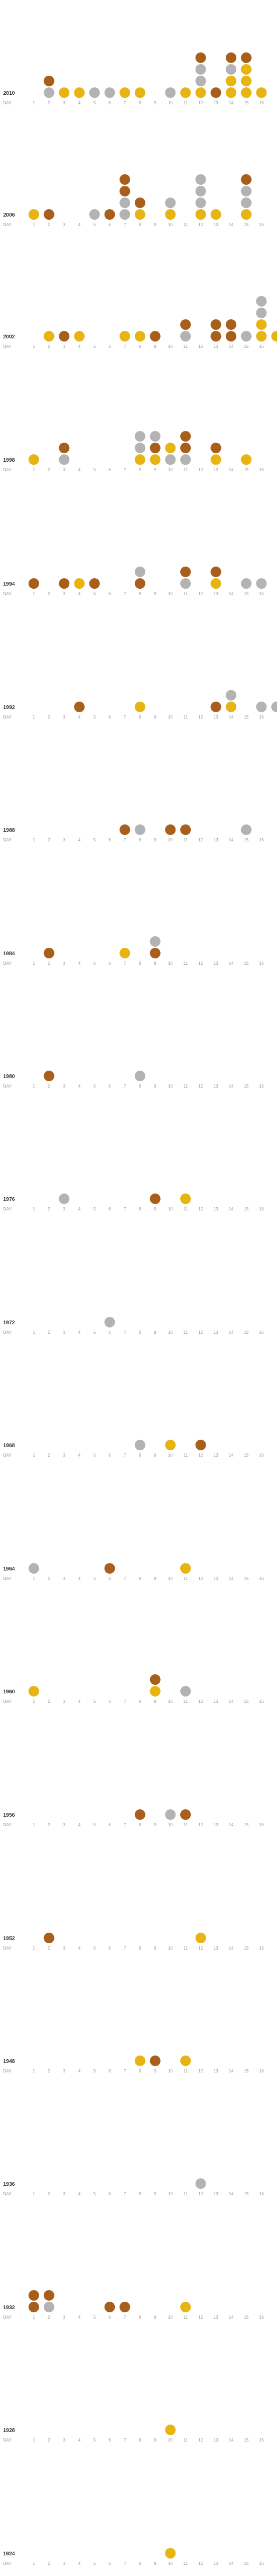 This screenshot has height=2576, width=277. What do you see at coordinates (9, 1199) in the screenshot?
I see `year-label: 1976` at bounding box center [9, 1199].